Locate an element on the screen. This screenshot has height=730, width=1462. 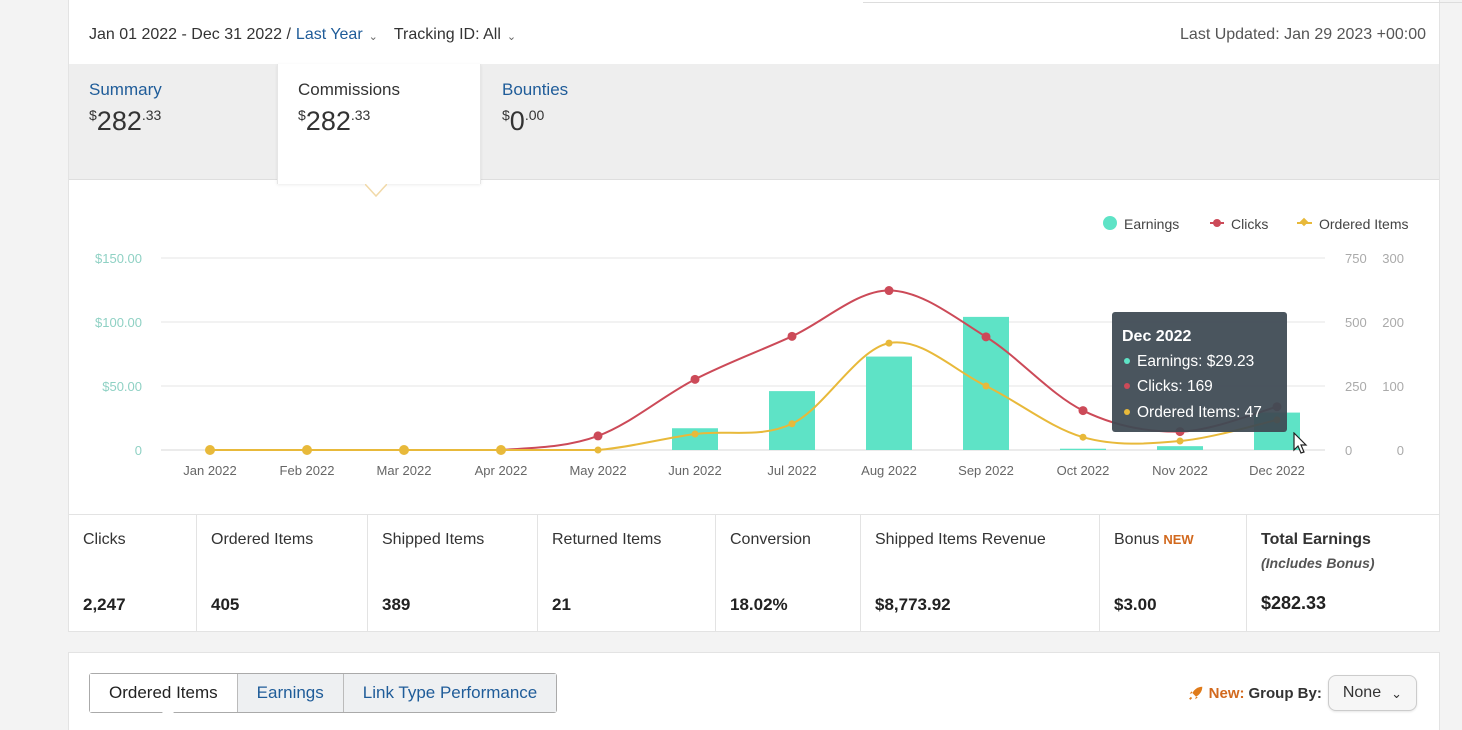
mouse-cursor-icon is located at coordinates (1300, 443).